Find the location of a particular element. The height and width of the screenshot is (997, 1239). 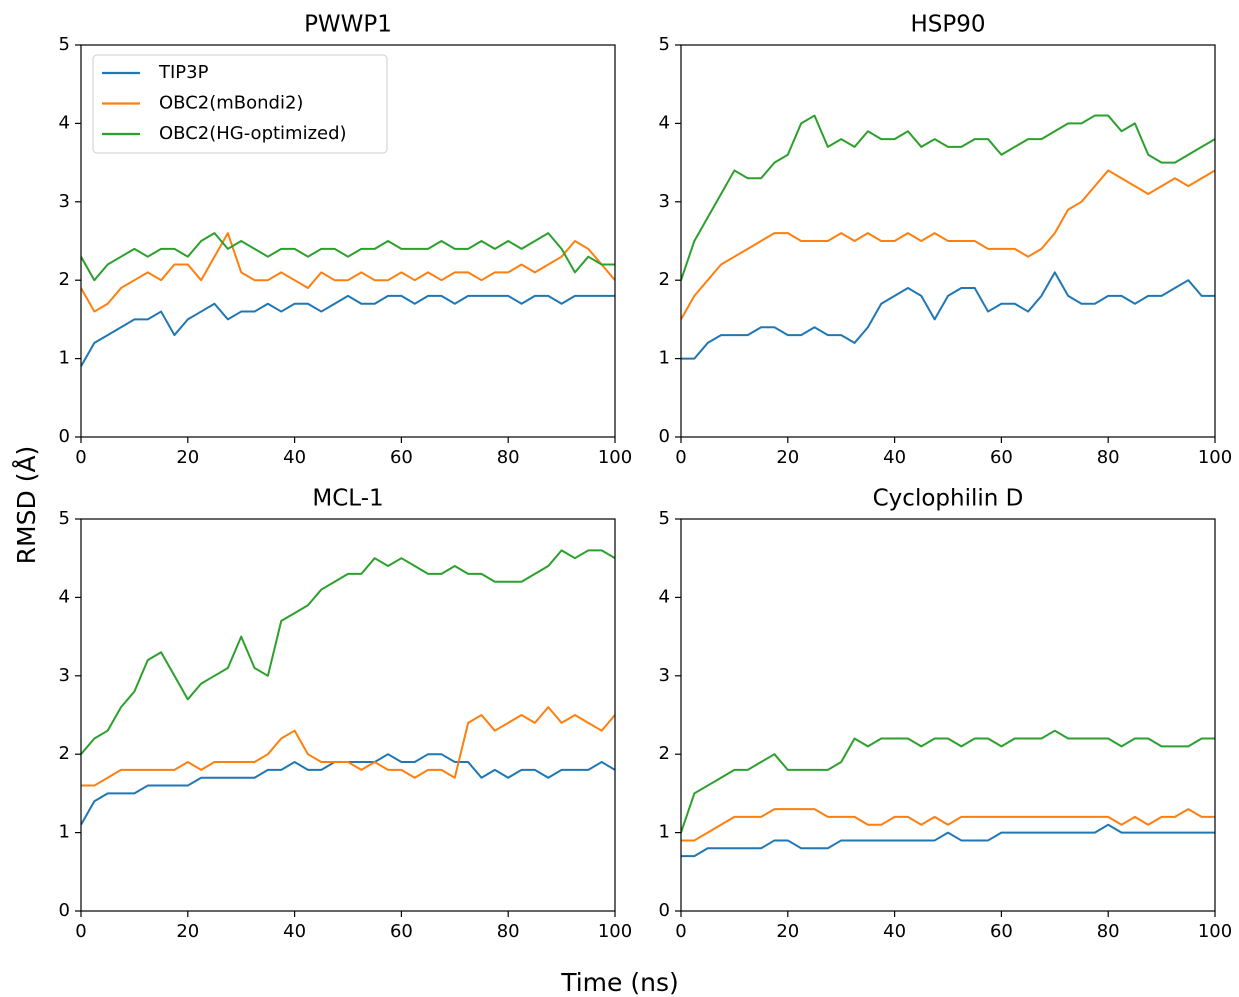

legend-label: OBC2(mBondi2) is located at coordinates (231, 103).